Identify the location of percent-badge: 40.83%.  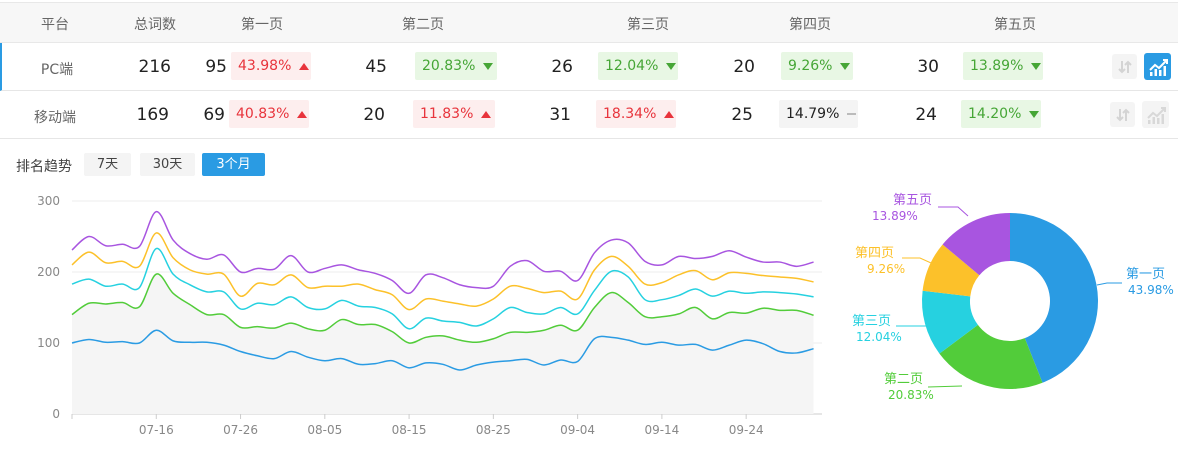
(269, 114).